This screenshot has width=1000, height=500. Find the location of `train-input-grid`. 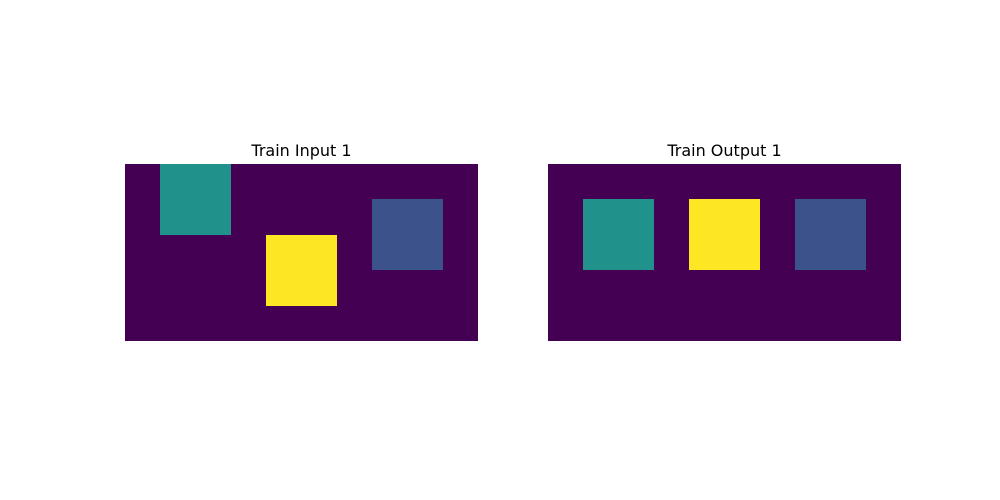

train-input-grid is located at coordinates (301, 252).